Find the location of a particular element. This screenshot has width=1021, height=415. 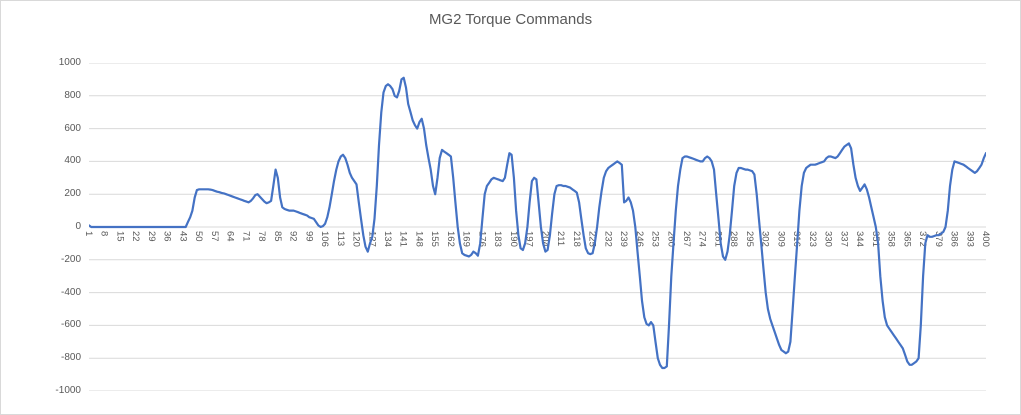

x-axis-tick-label: 197 is located at coordinates (529, 239).